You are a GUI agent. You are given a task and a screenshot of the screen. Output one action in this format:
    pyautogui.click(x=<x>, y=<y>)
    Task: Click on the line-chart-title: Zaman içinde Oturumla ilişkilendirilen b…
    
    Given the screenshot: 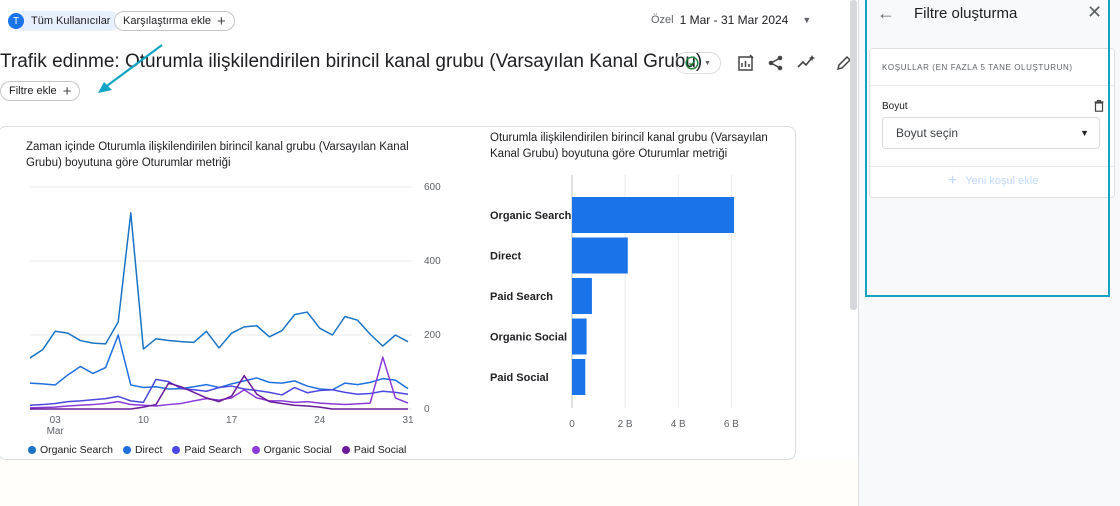 What is the action you would take?
    pyautogui.click(x=217, y=155)
    